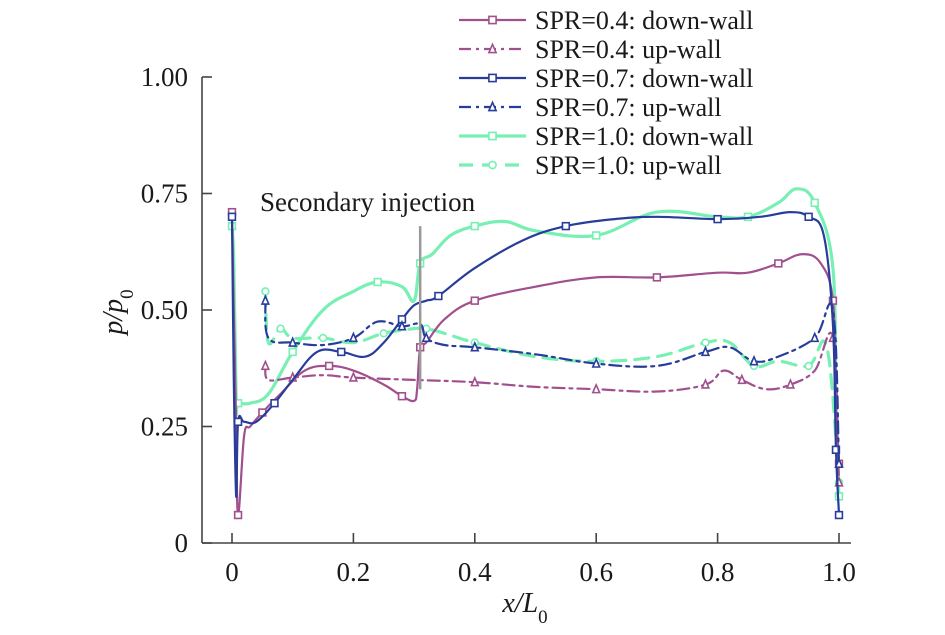 The image size is (945, 635). I want to click on y-tick-label: 0.50, so click(164, 310).